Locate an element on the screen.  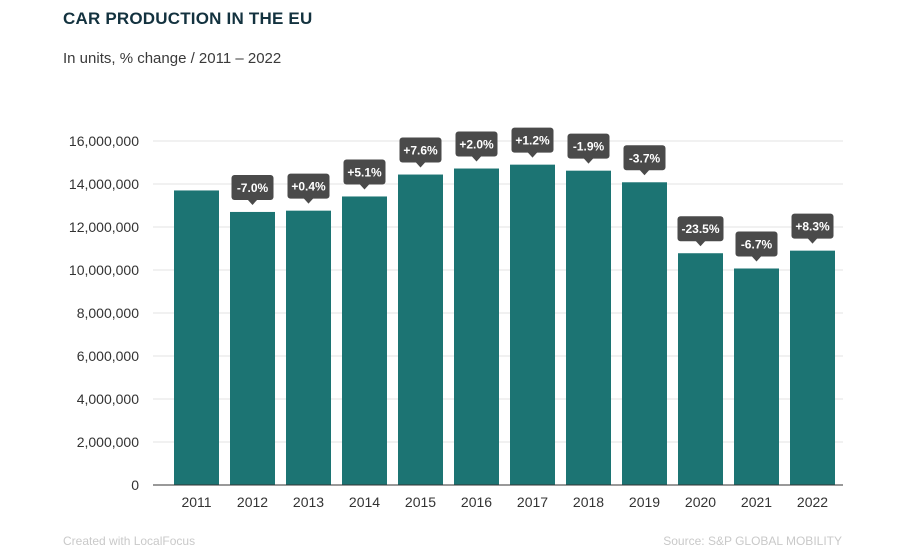
change-label: +8.3% is located at coordinates (812, 227).